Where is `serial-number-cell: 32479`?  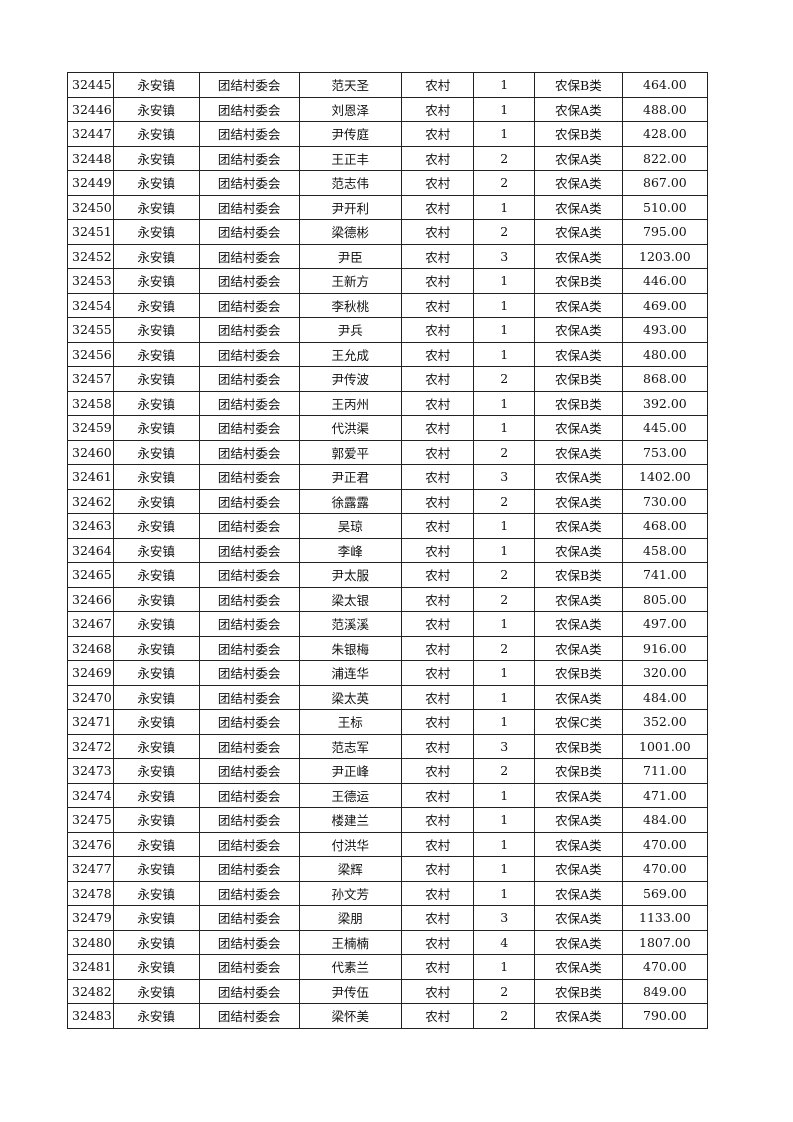
serial-number-cell: 32479 is located at coordinates (90, 918).